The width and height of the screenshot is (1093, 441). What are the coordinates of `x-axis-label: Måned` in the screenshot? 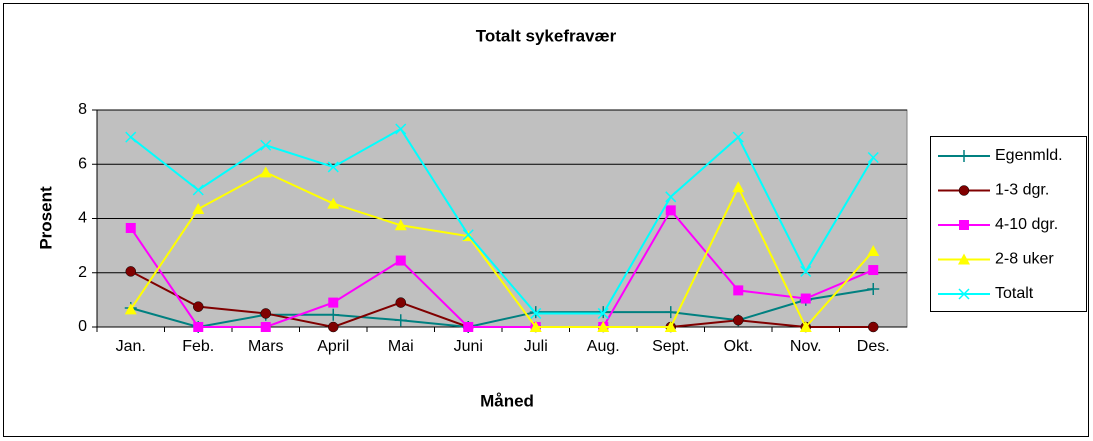 It's located at (507, 400).